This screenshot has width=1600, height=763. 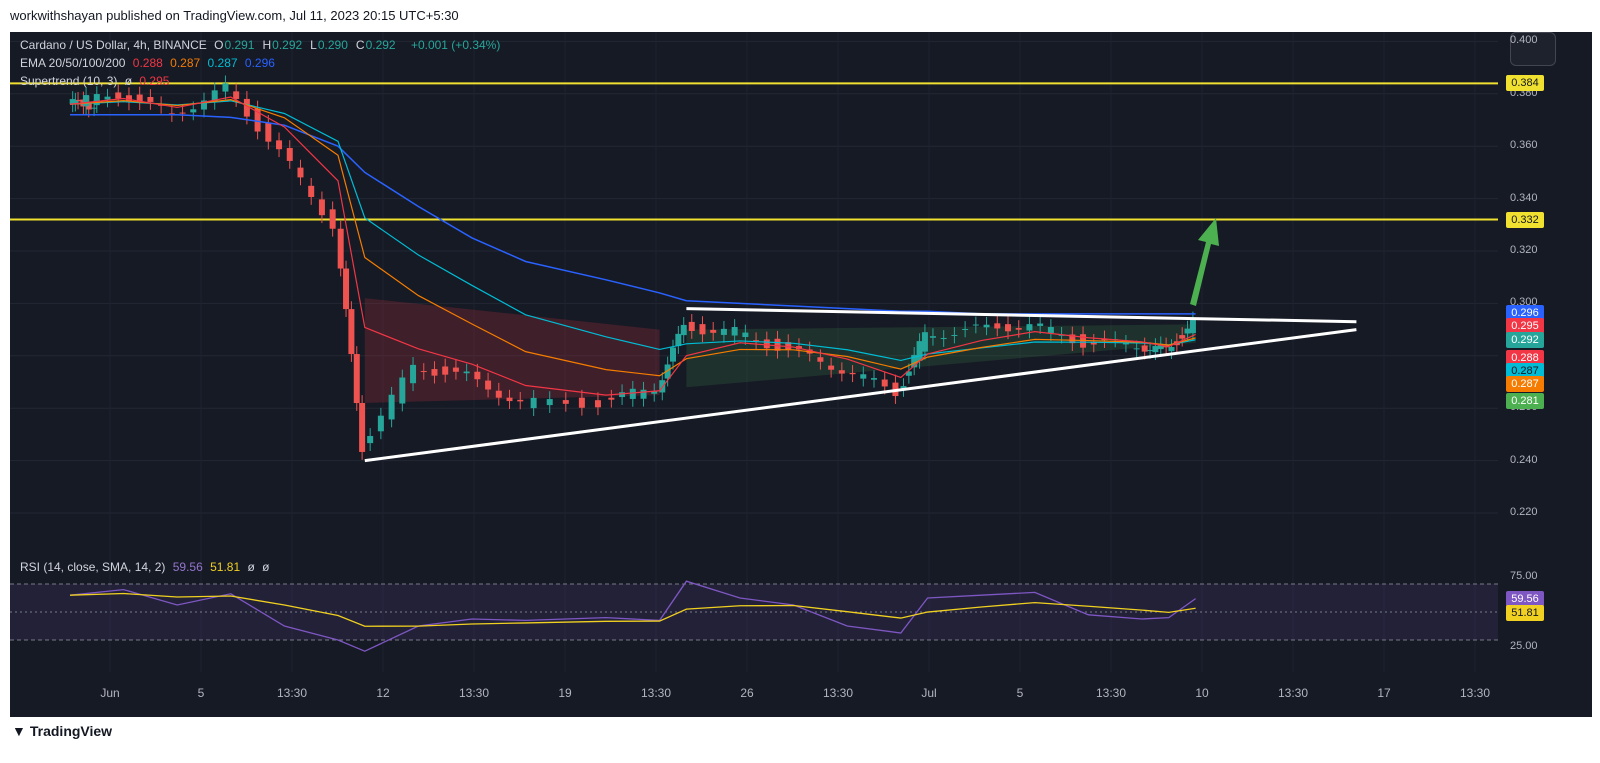 I want to click on ema20-value: 0.288, so click(x=147, y=63).